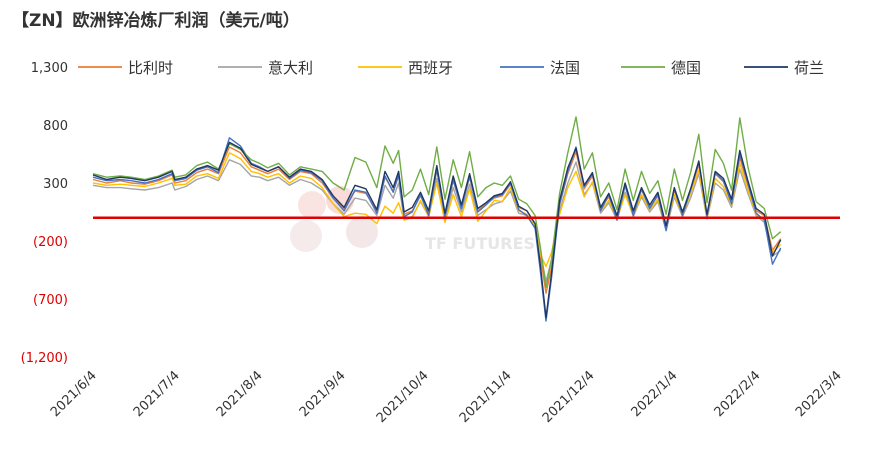  What do you see at coordinates (686, 68) in the screenshot?
I see `legend-label: 德国` at bounding box center [686, 68].